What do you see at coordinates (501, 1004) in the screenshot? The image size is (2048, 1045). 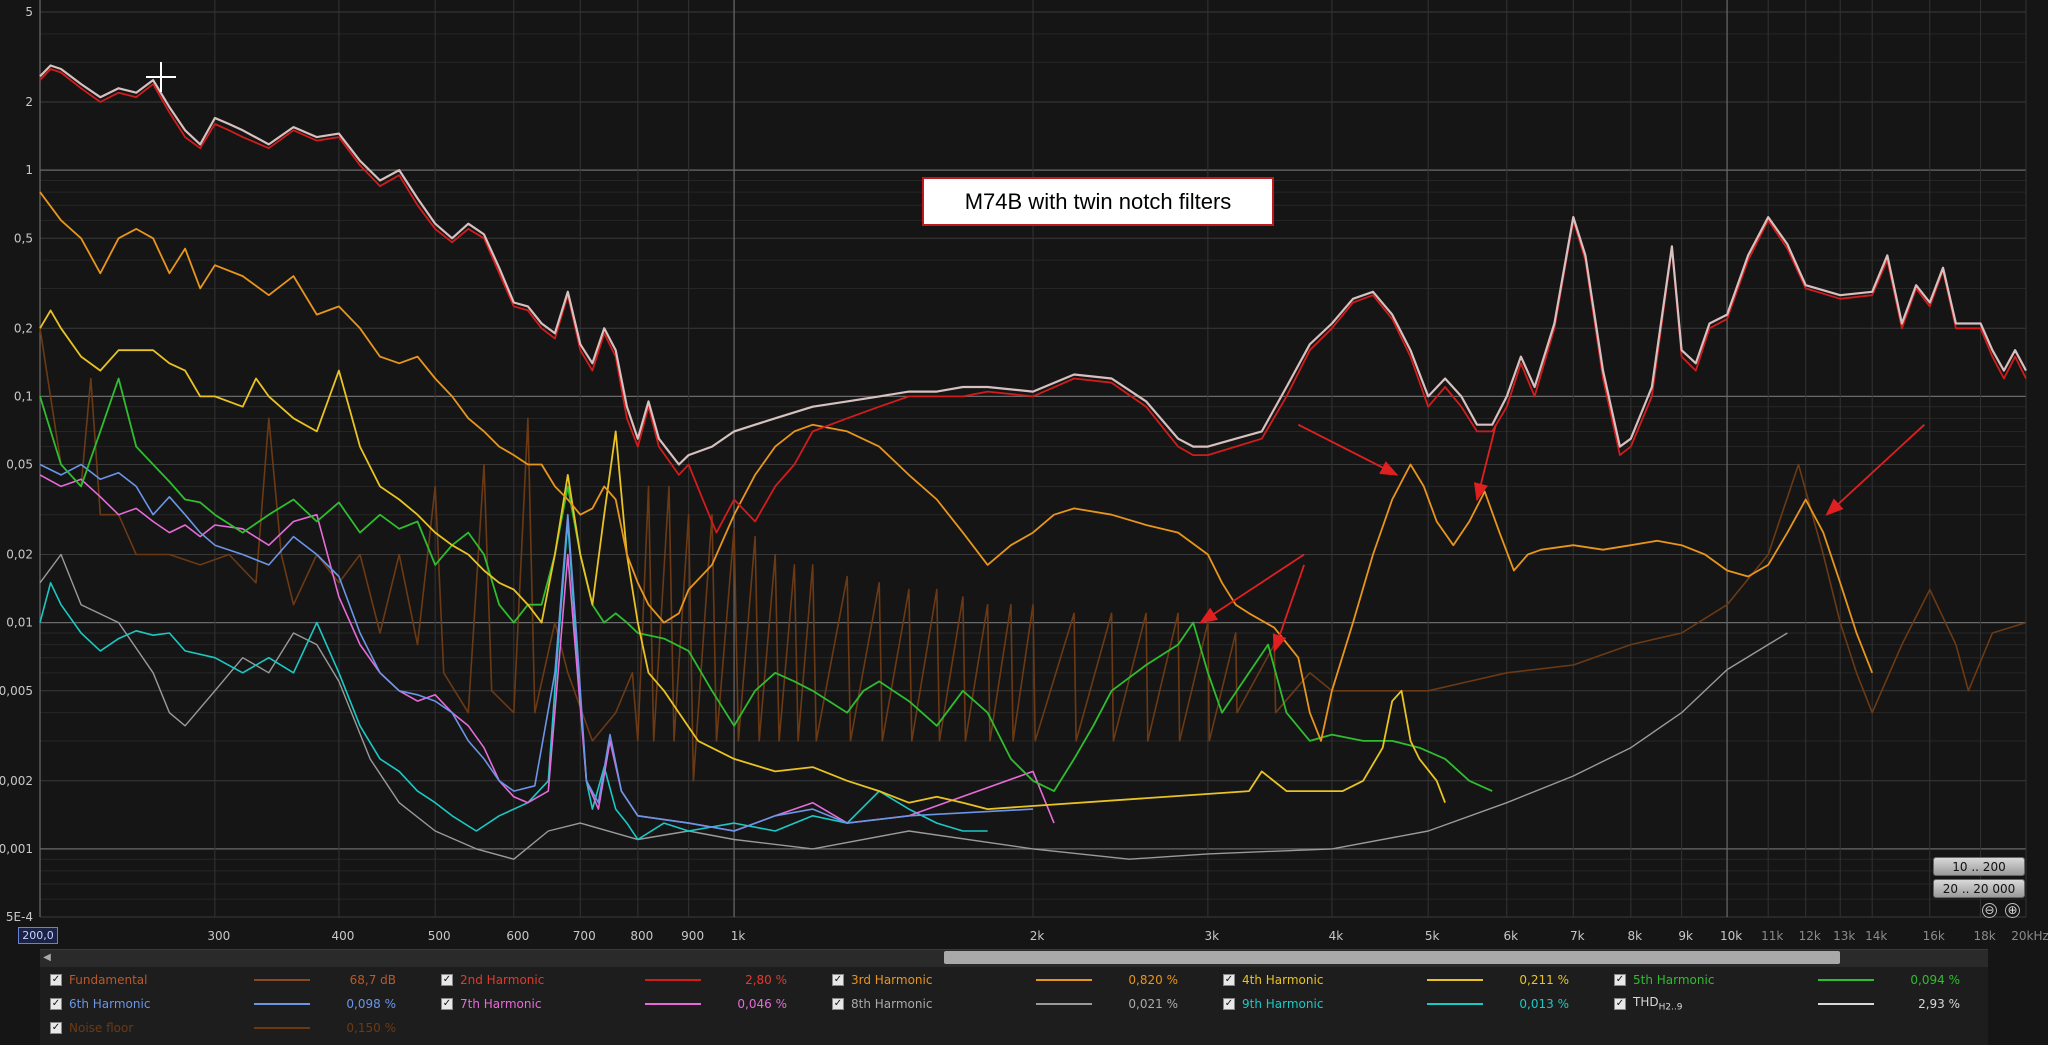 I see `legend-label: 7th Harmonic` at bounding box center [501, 1004].